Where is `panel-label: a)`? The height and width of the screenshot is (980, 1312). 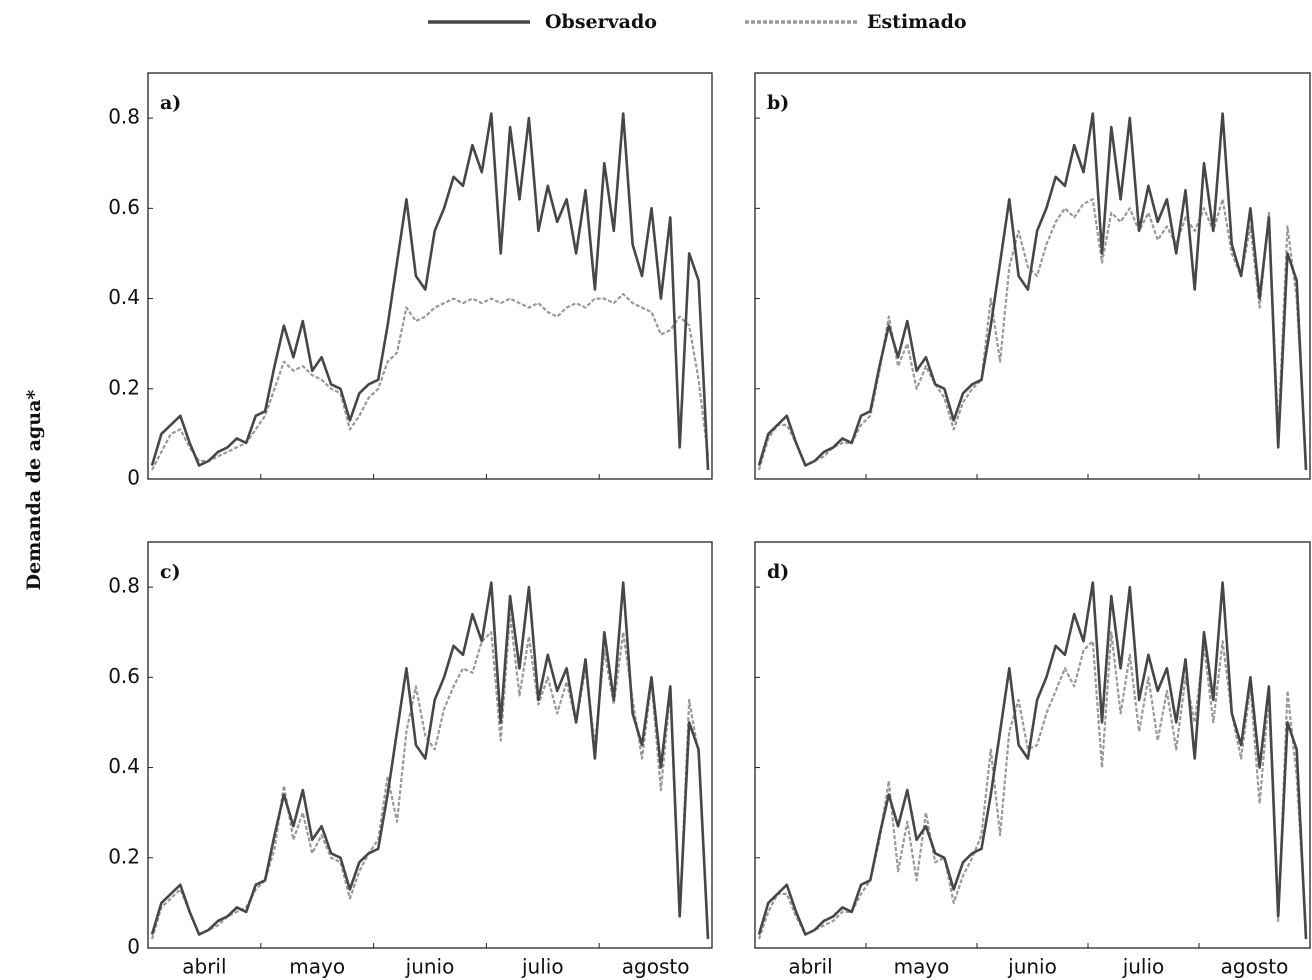
panel-label: a) is located at coordinates (170, 103).